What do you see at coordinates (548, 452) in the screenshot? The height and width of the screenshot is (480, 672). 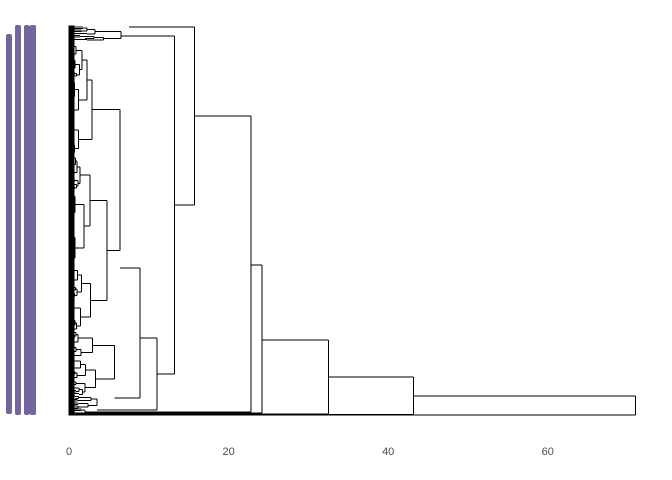 I see `x-tick-label: 60` at bounding box center [548, 452].